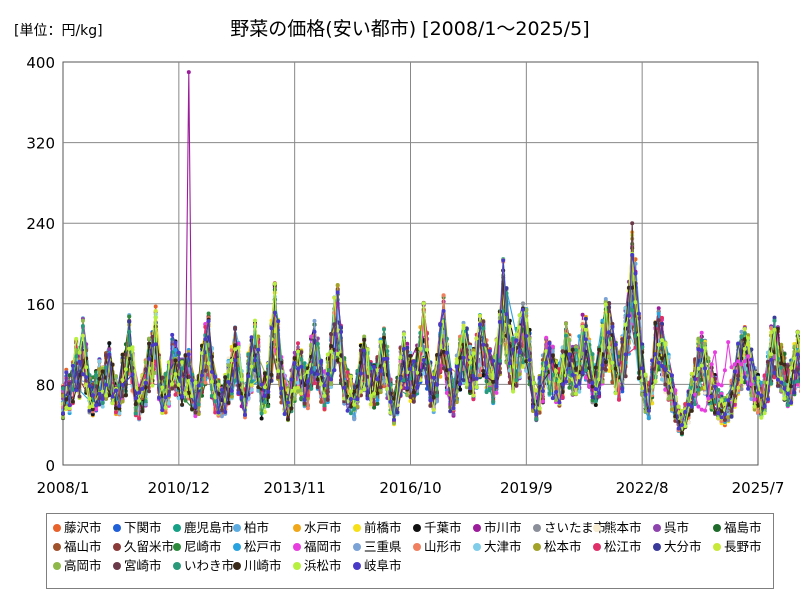 This screenshot has width=800, height=600. What do you see at coordinates (40, 144) in the screenshot?
I see `y-tick-label: 320` at bounding box center [40, 144].